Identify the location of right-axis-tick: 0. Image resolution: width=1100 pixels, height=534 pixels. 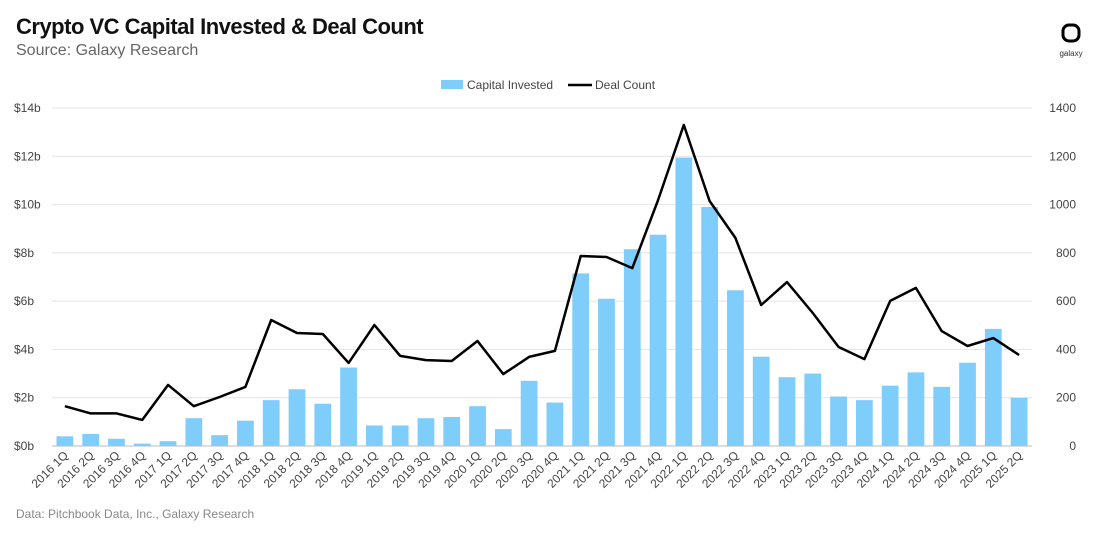
(1072, 446).